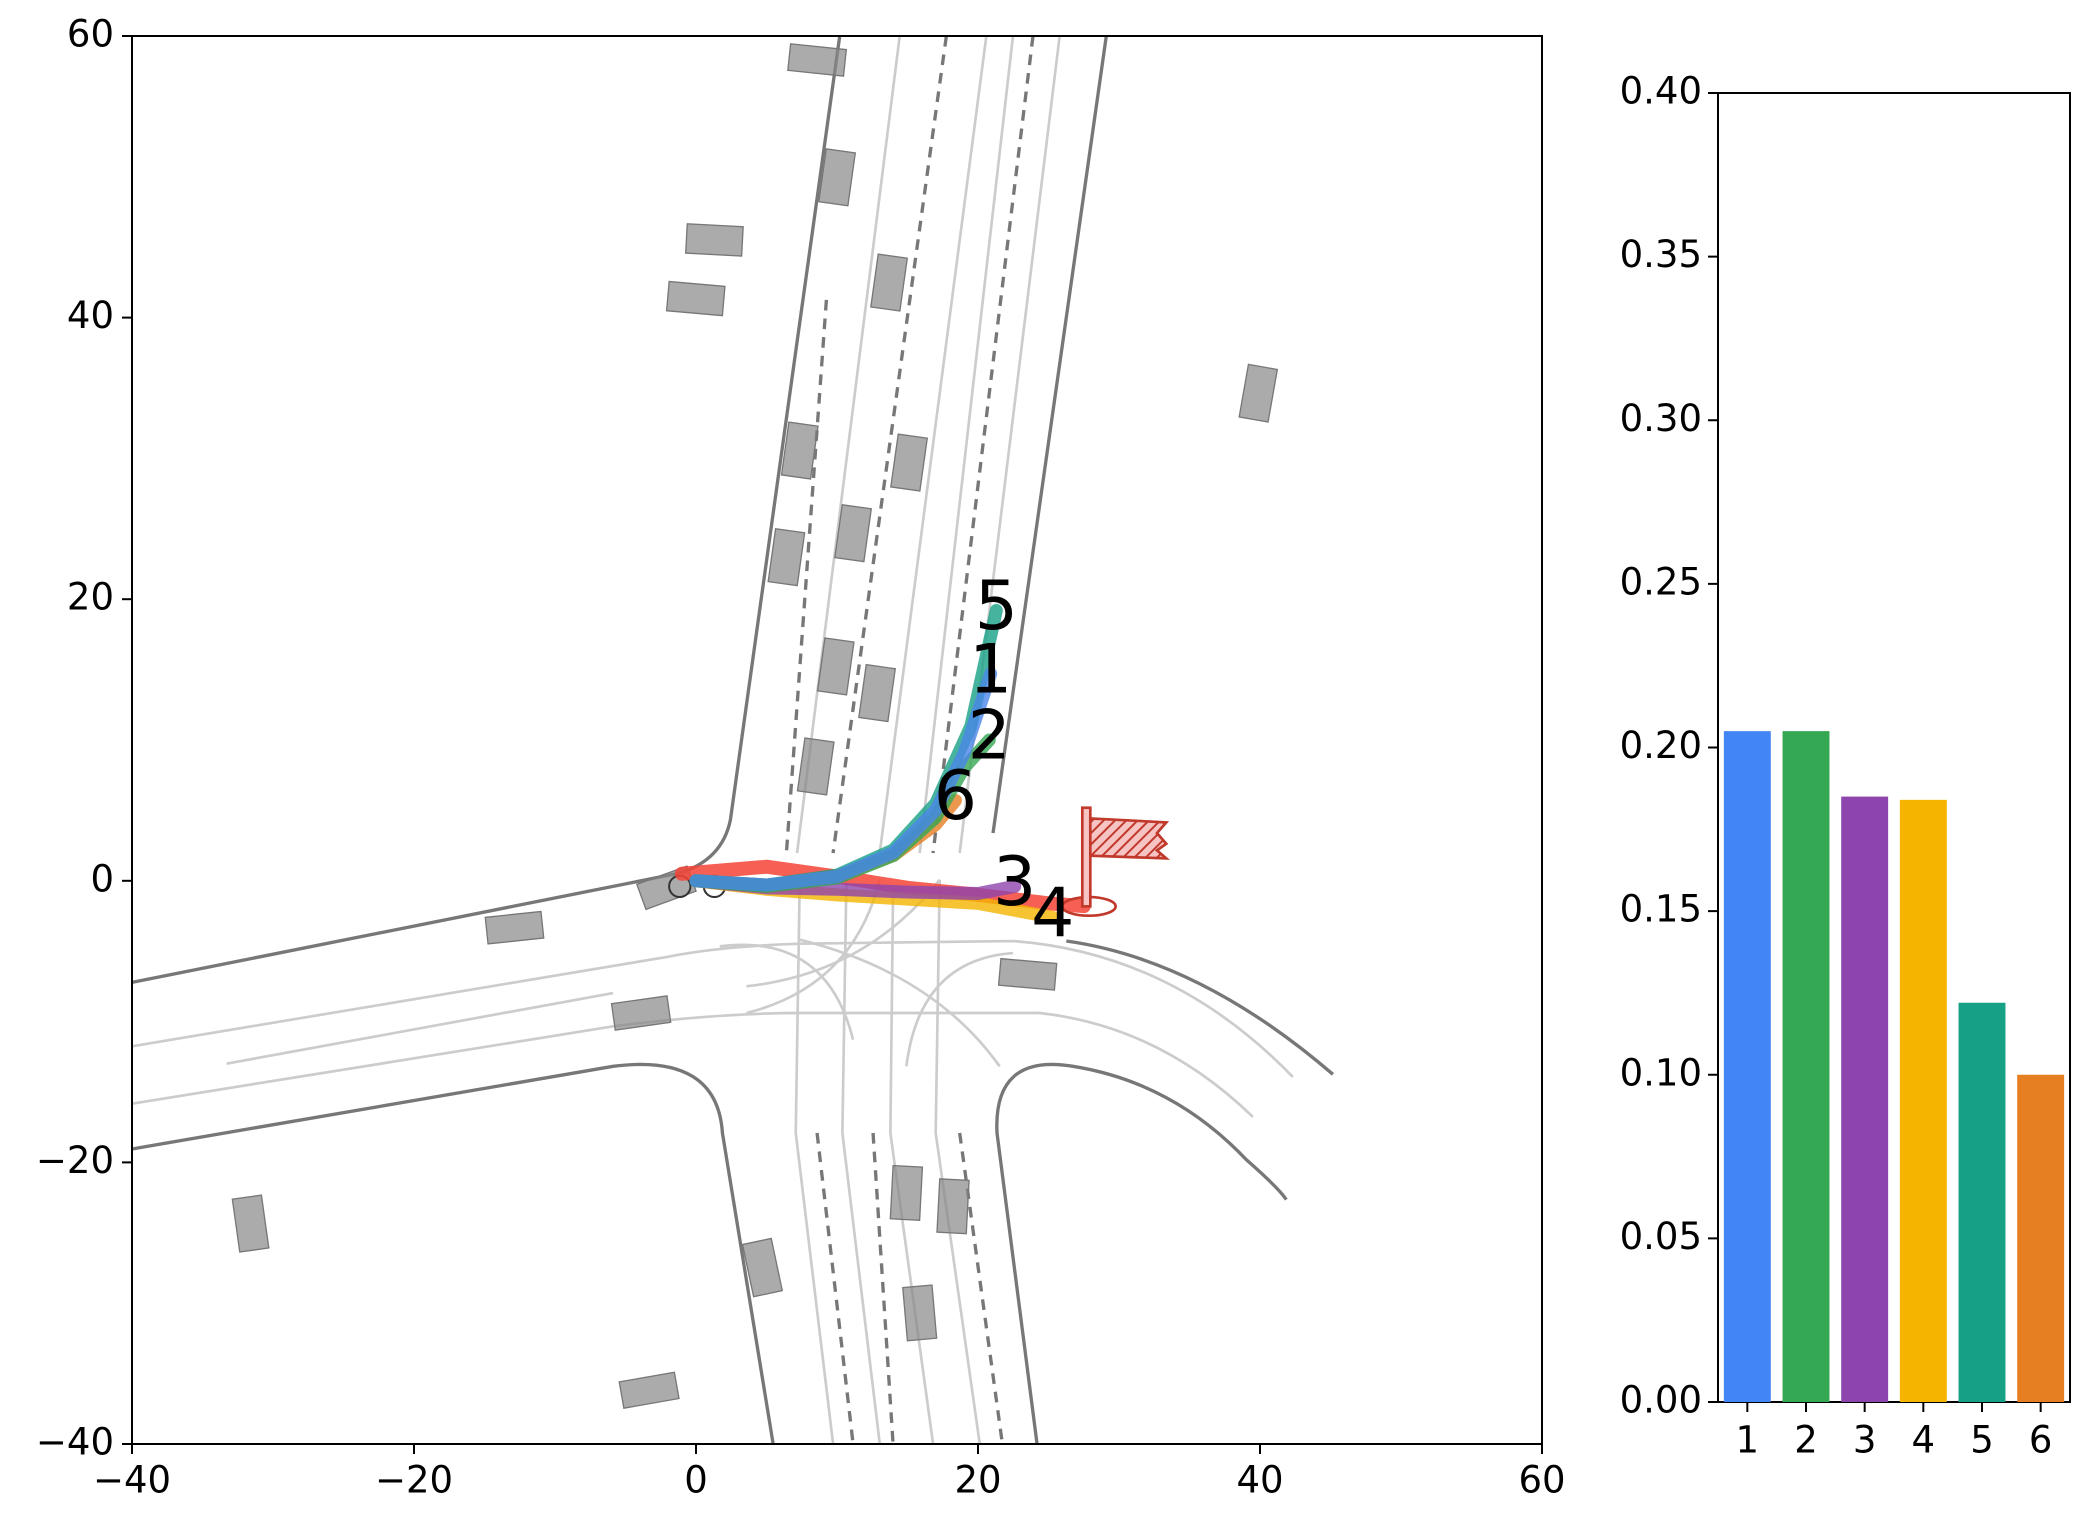  What do you see at coordinates (90, 315) in the screenshot?
I see `y-tick-label: 40` at bounding box center [90, 315].